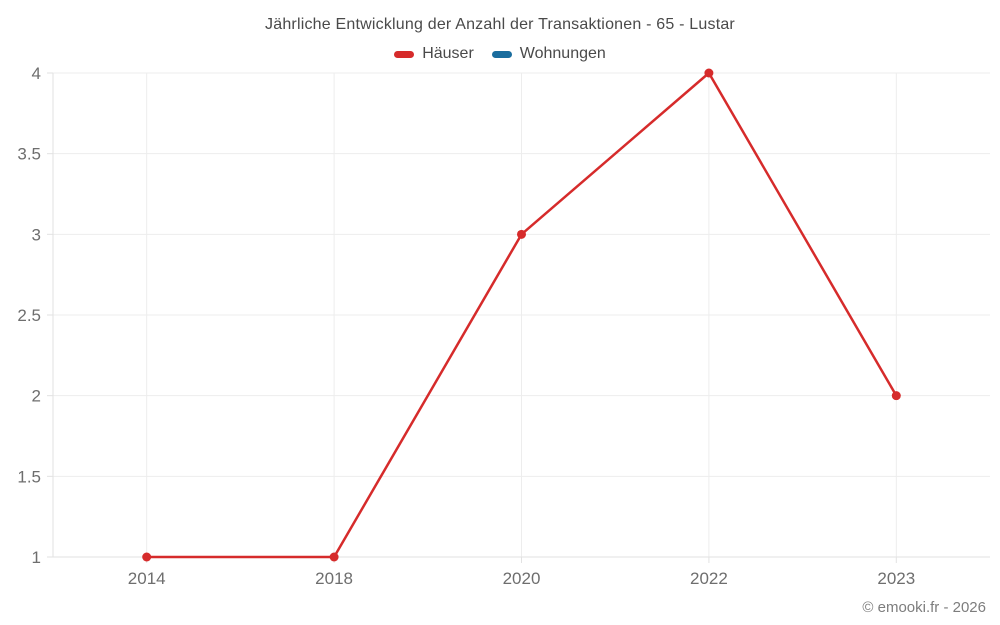 This screenshot has width=1000, height=625. I want to click on legend: Häuser Wohnungen, so click(500, 54).